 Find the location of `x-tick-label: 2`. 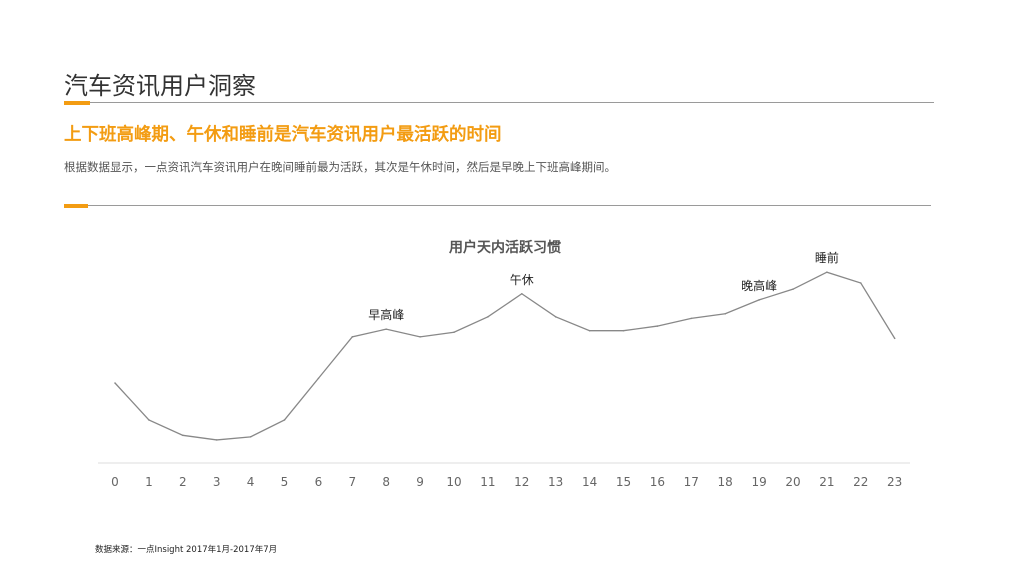

x-tick-label: 2 is located at coordinates (183, 482).